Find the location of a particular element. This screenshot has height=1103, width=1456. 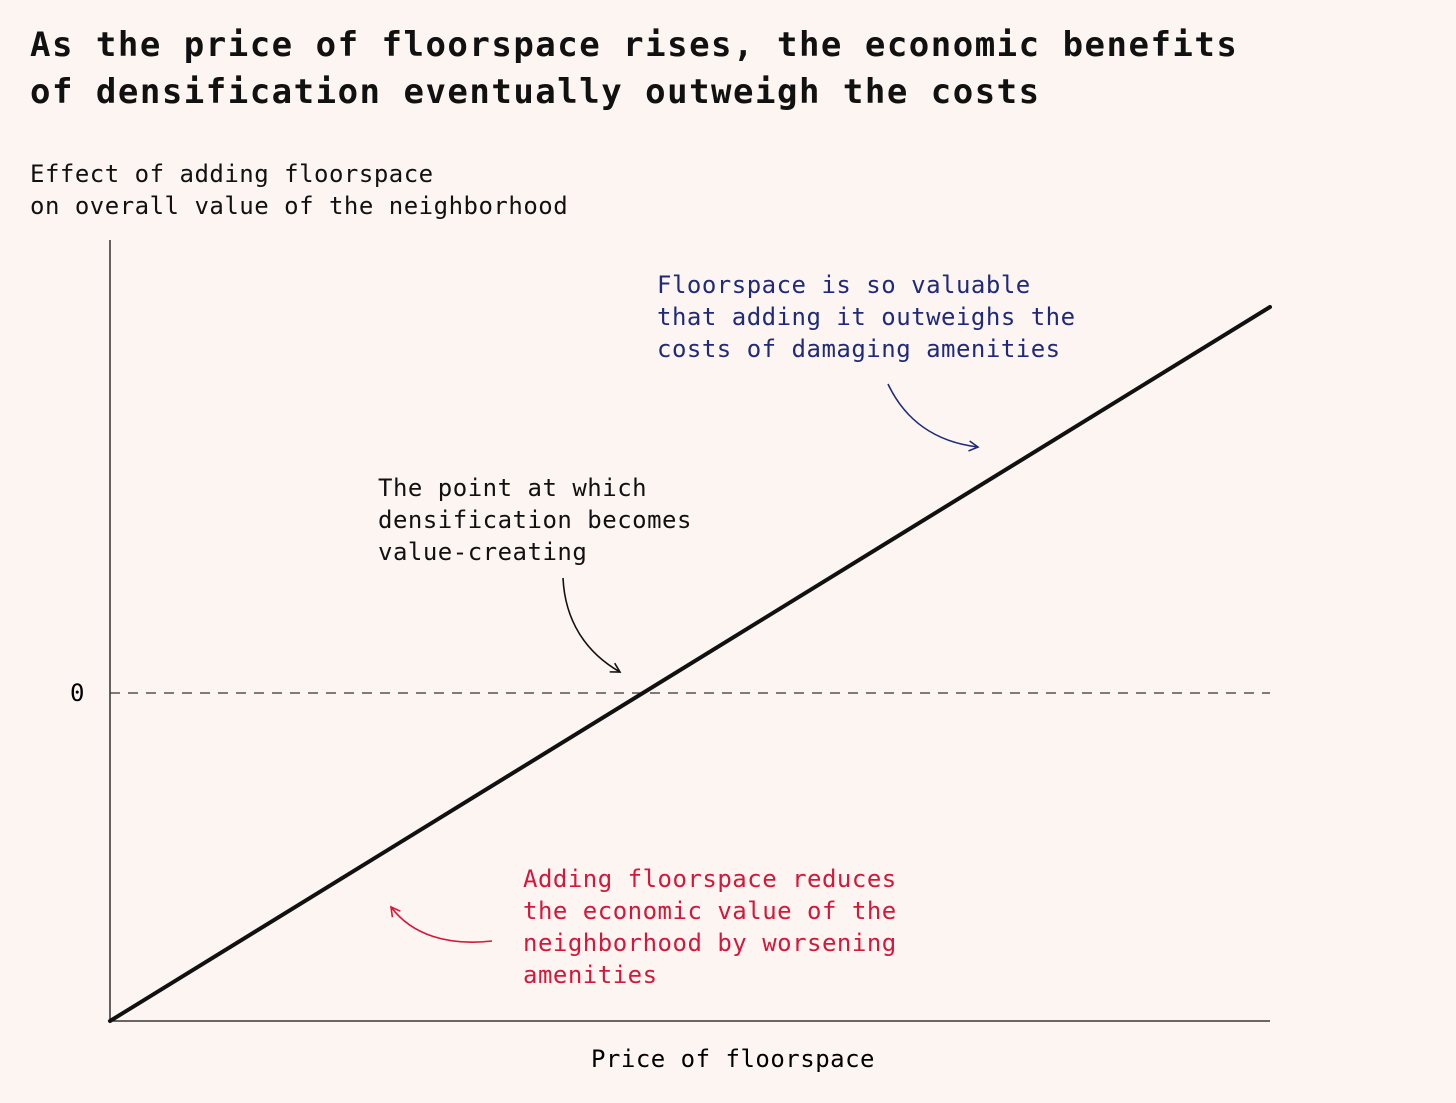

annotation-value-loss-line-4: amenities is located at coordinates (590, 975).